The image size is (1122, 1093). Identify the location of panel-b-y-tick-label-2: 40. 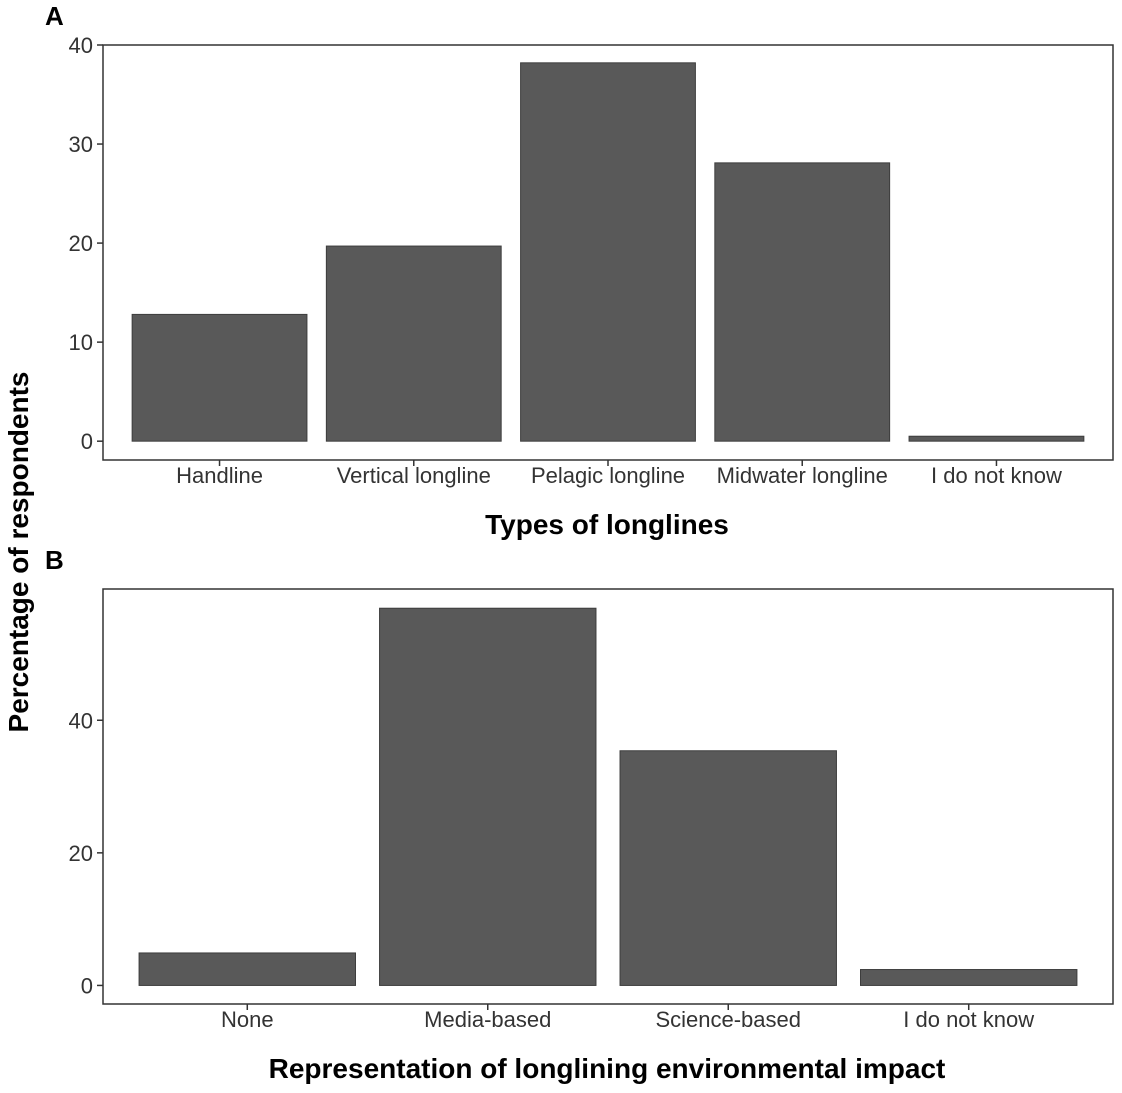
(81, 720).